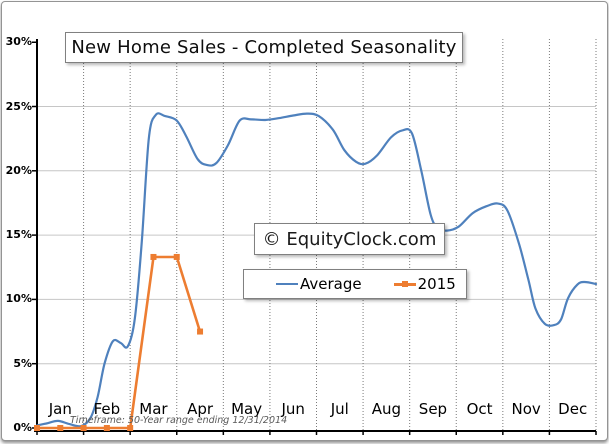 The height and width of the screenshot is (444, 609). Describe the element at coordinates (436, 284) in the screenshot. I see `legend-label-2015: 2015` at that location.